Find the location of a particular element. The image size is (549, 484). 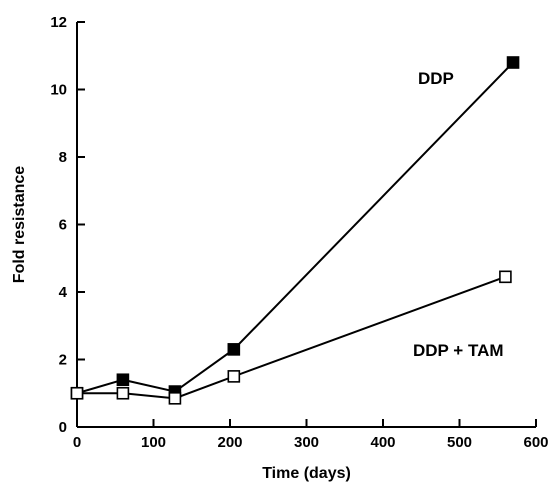

series-label-ddp-tam: DDP + TAM is located at coordinates (458, 350).